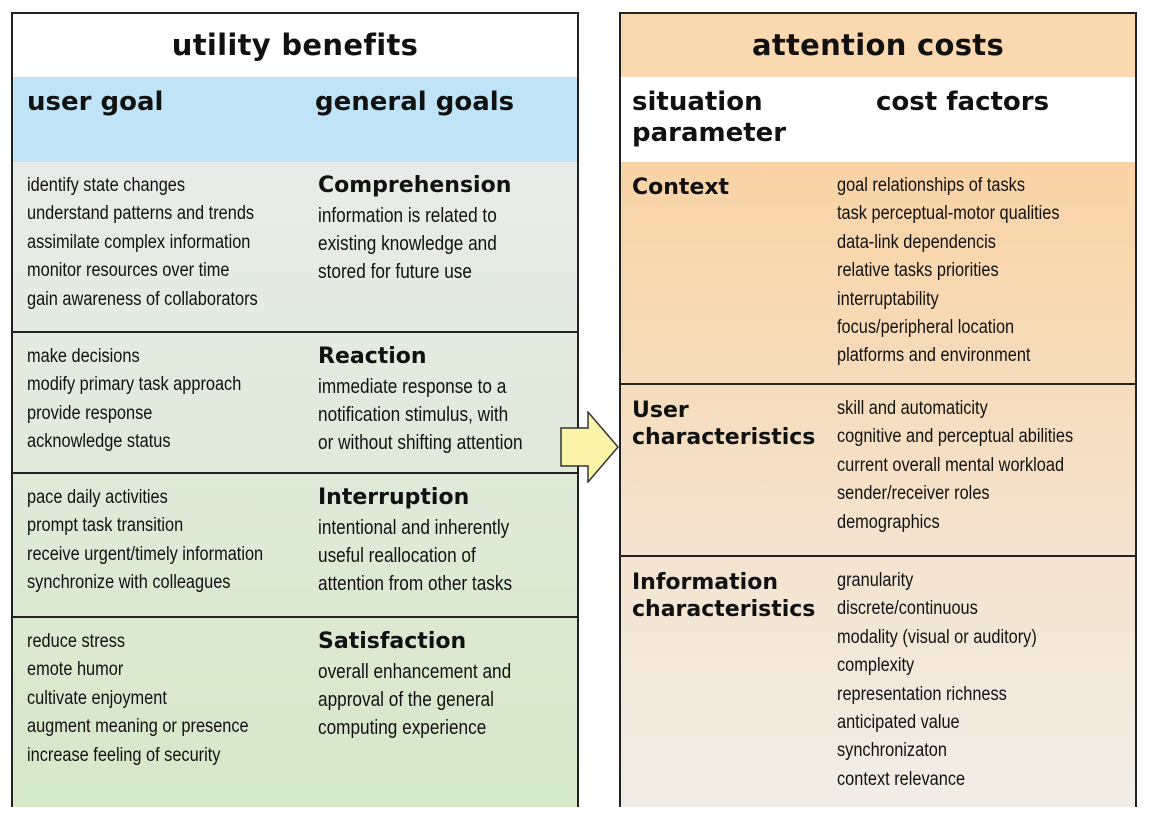  I want to click on cost-factor-item: context relevance, so click(901, 779).